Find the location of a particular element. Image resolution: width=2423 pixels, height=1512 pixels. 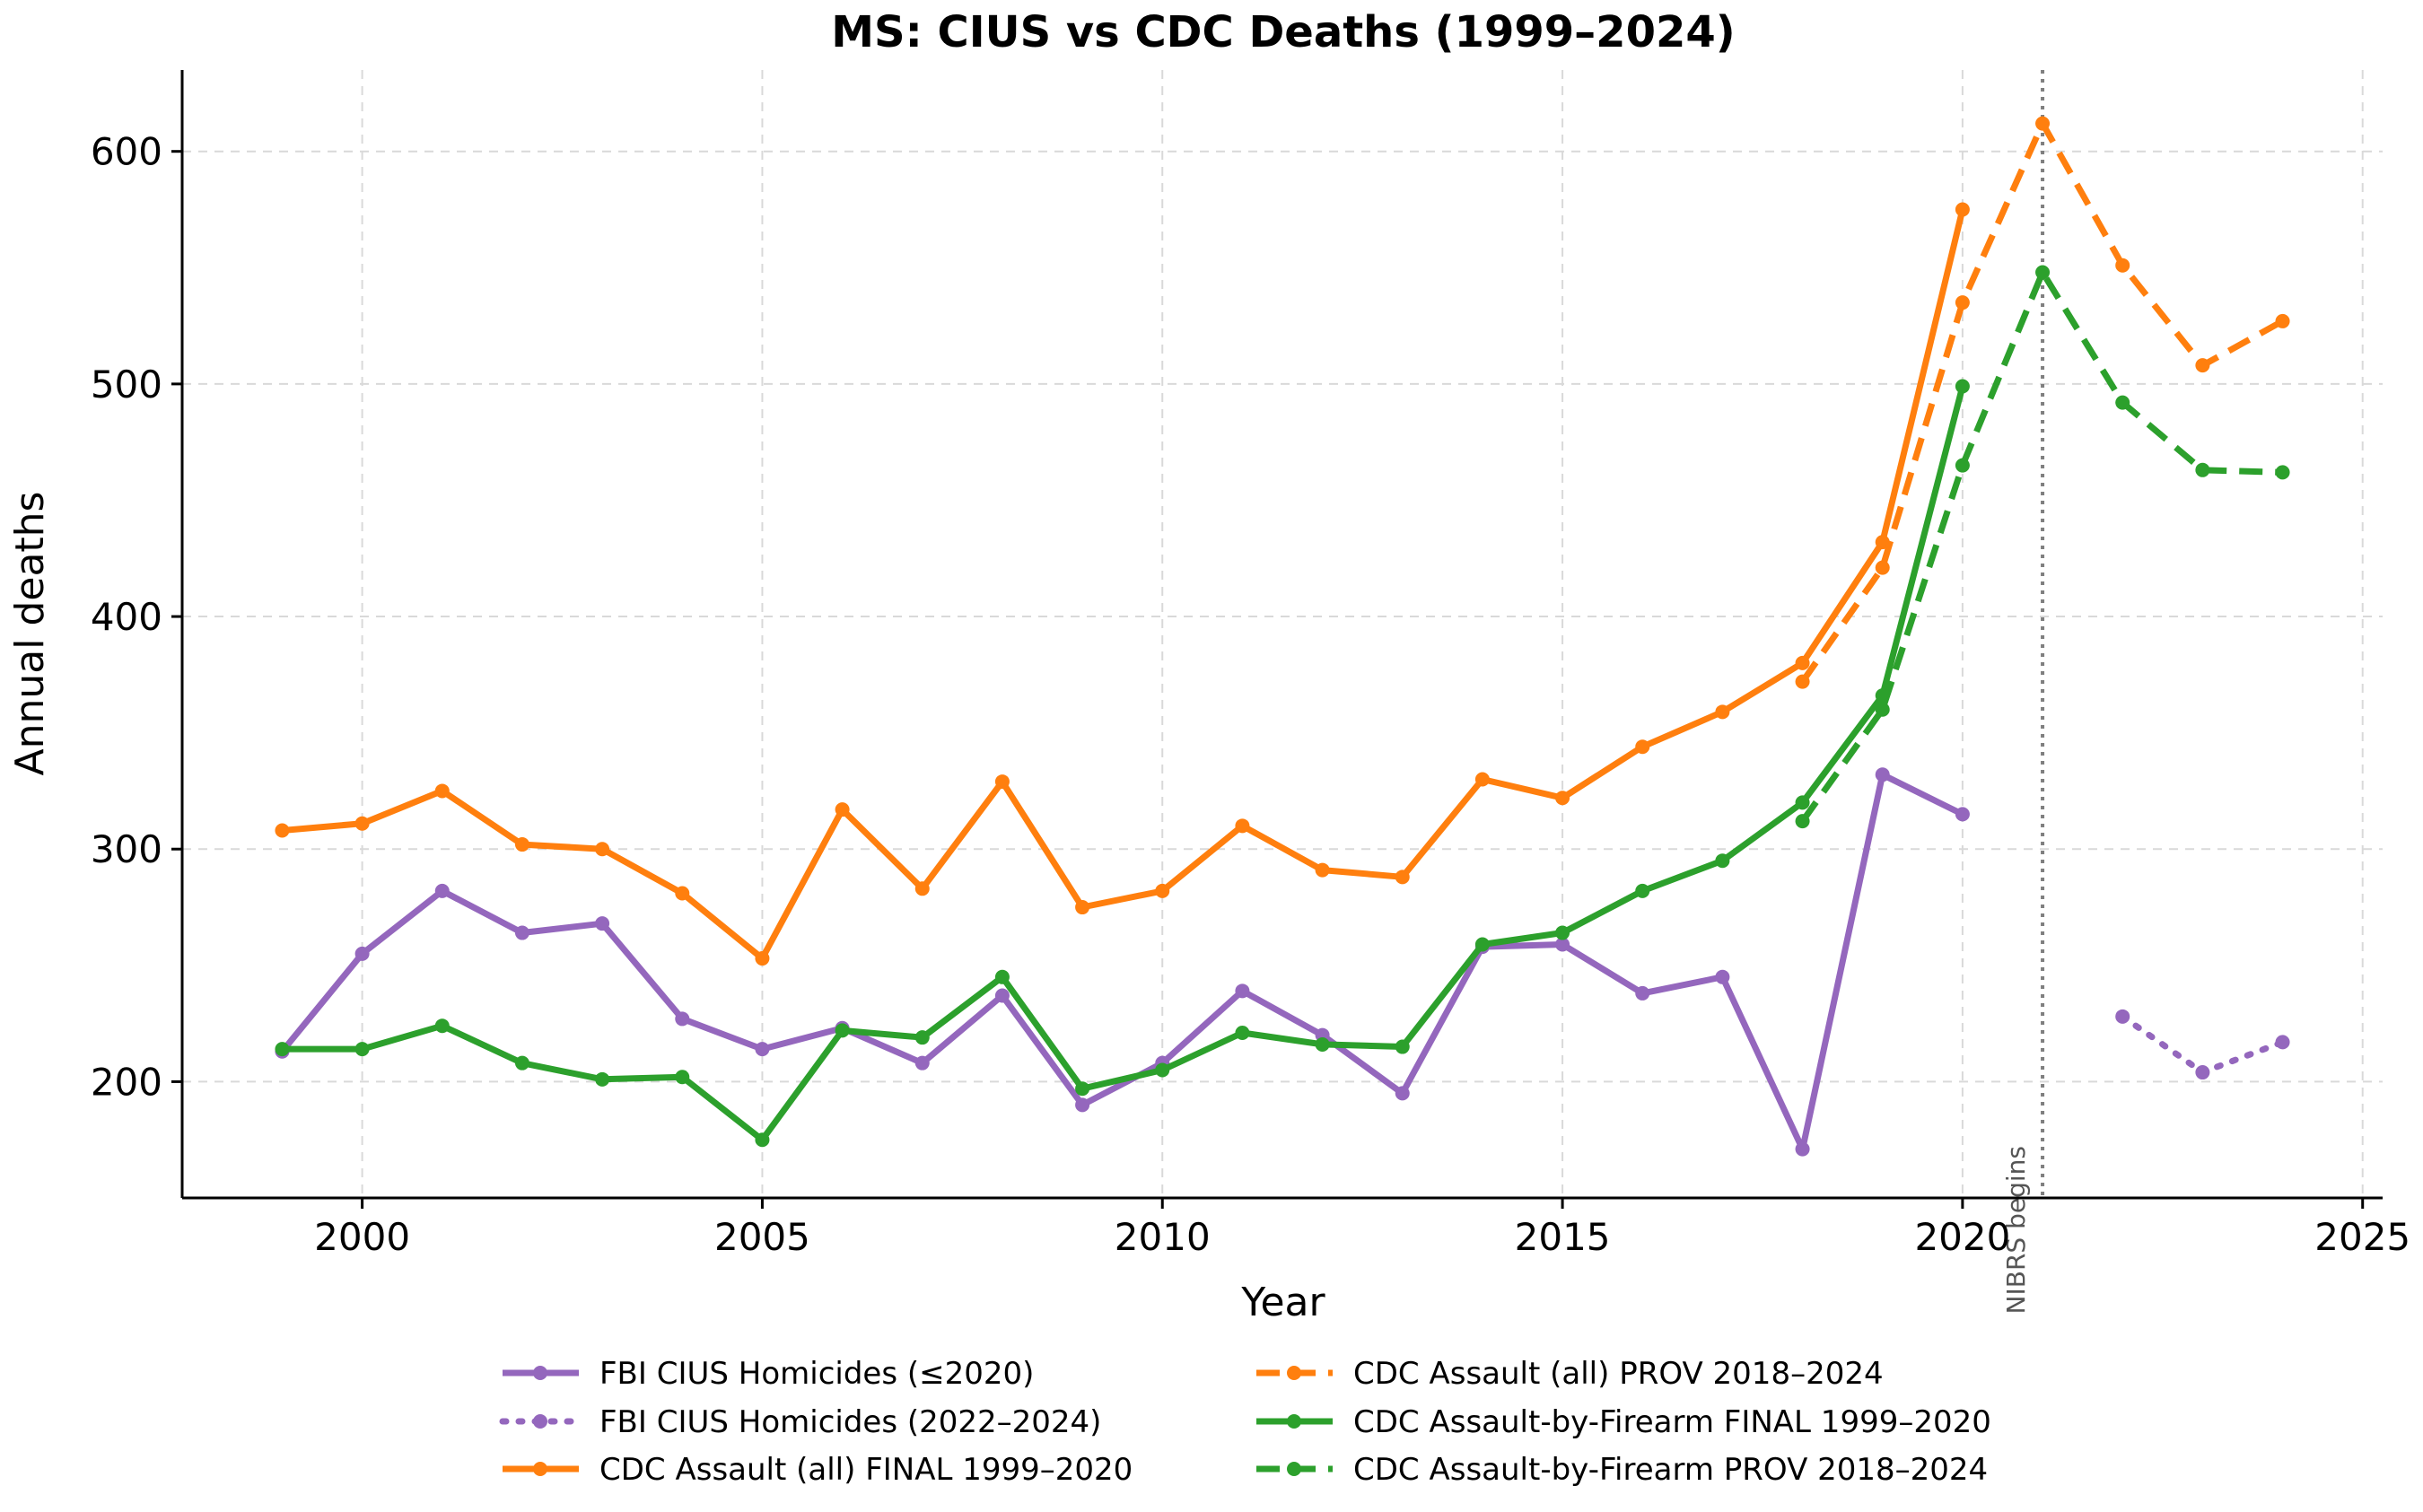

y-tick-label: 200 is located at coordinates (126, 1082).